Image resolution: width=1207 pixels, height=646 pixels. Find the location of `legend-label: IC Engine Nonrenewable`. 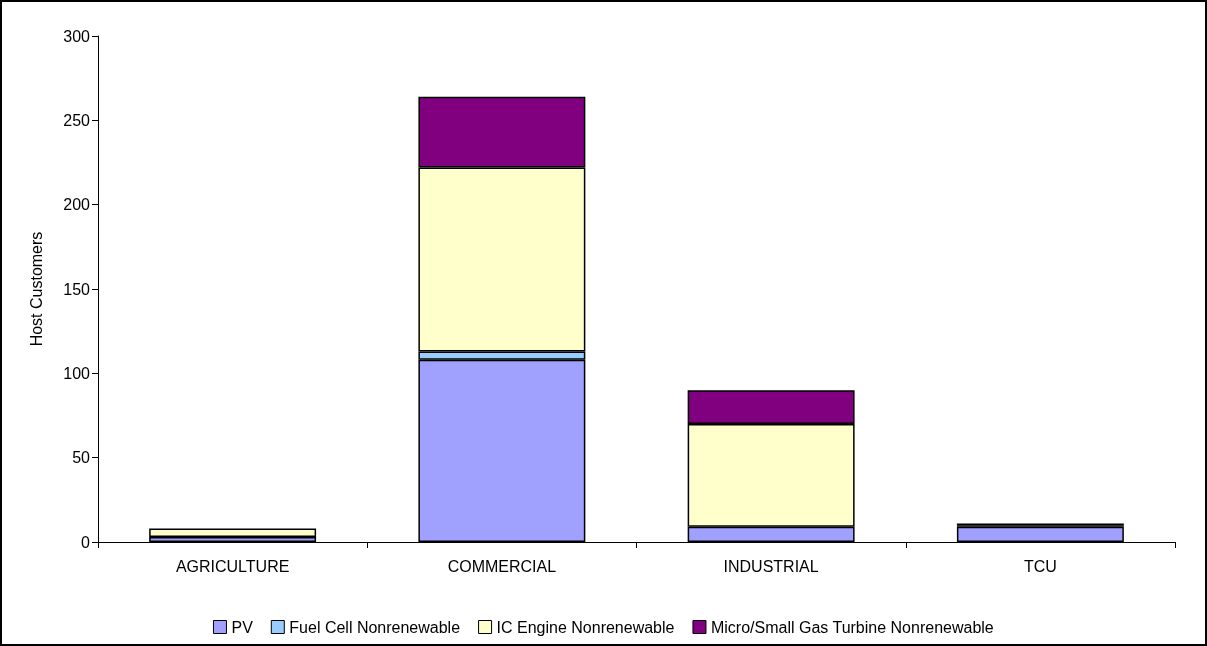

legend-label: IC Engine Nonrenewable is located at coordinates (585, 627).